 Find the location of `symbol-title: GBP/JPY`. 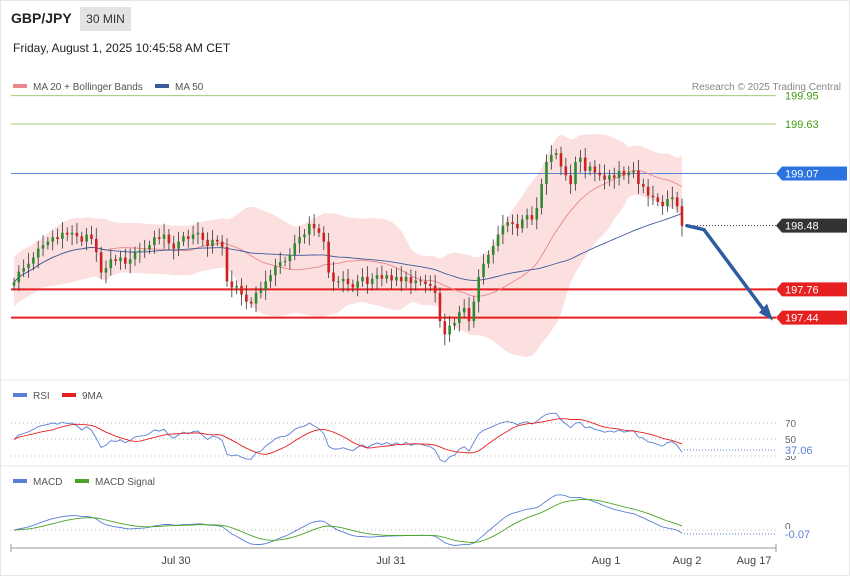

symbol-title: GBP/JPY is located at coordinates (41, 18).